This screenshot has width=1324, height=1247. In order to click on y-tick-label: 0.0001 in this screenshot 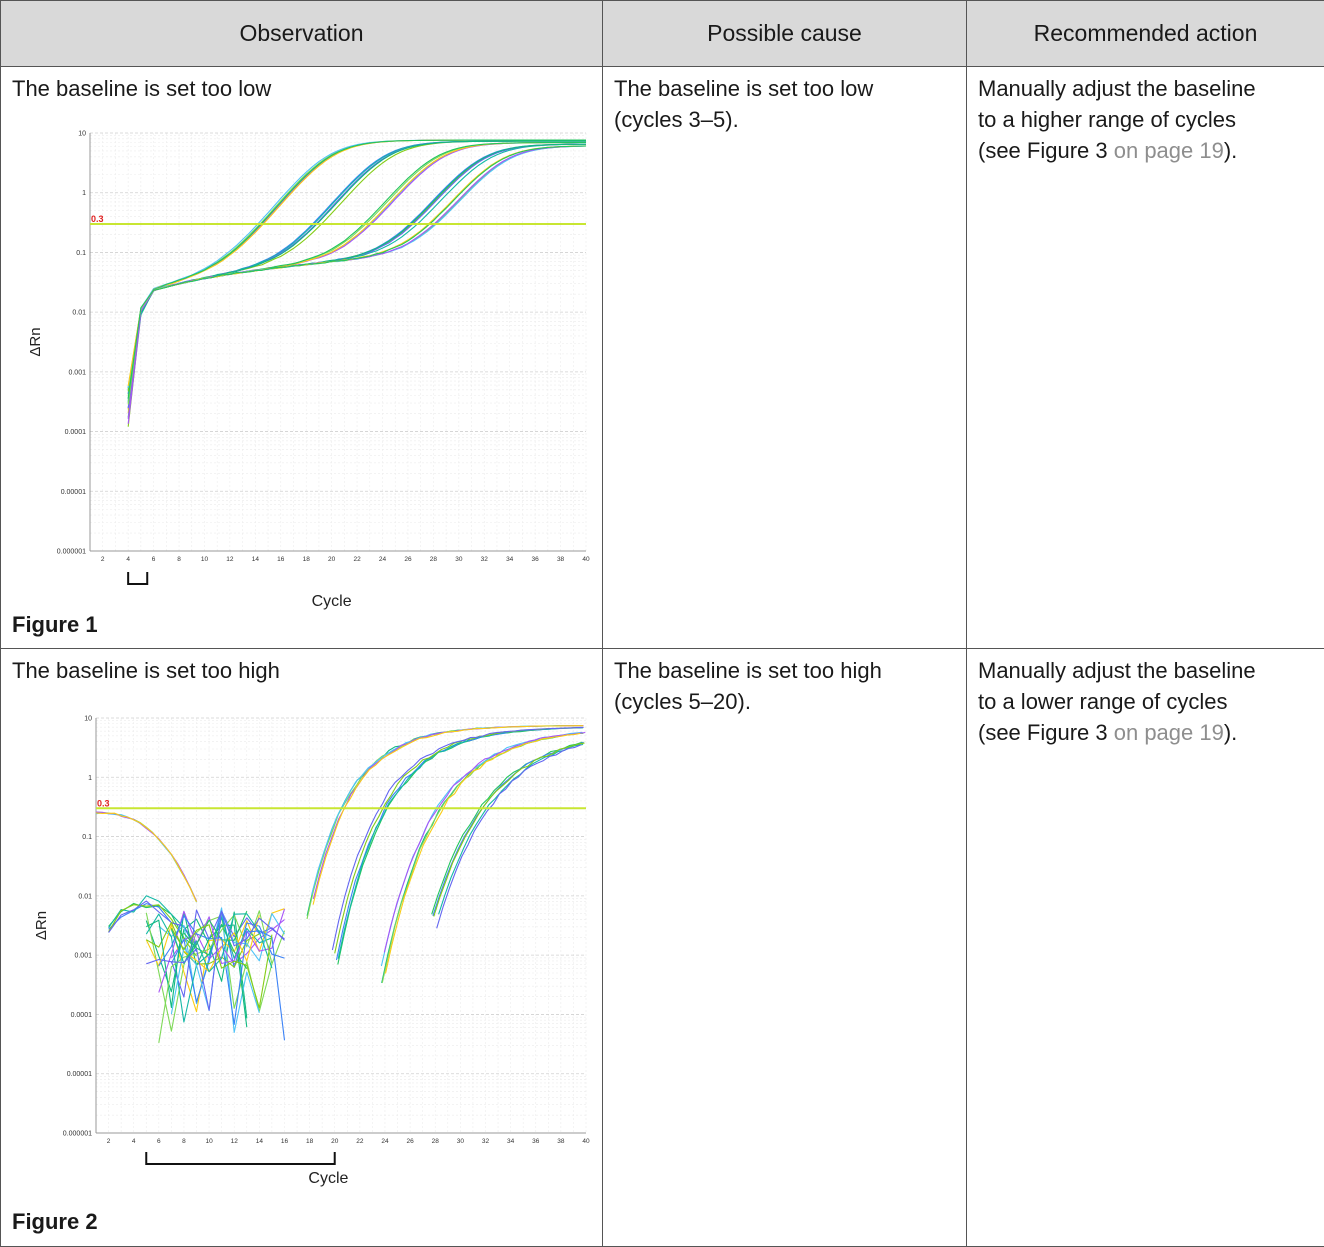, I will do `click(76, 432)`.